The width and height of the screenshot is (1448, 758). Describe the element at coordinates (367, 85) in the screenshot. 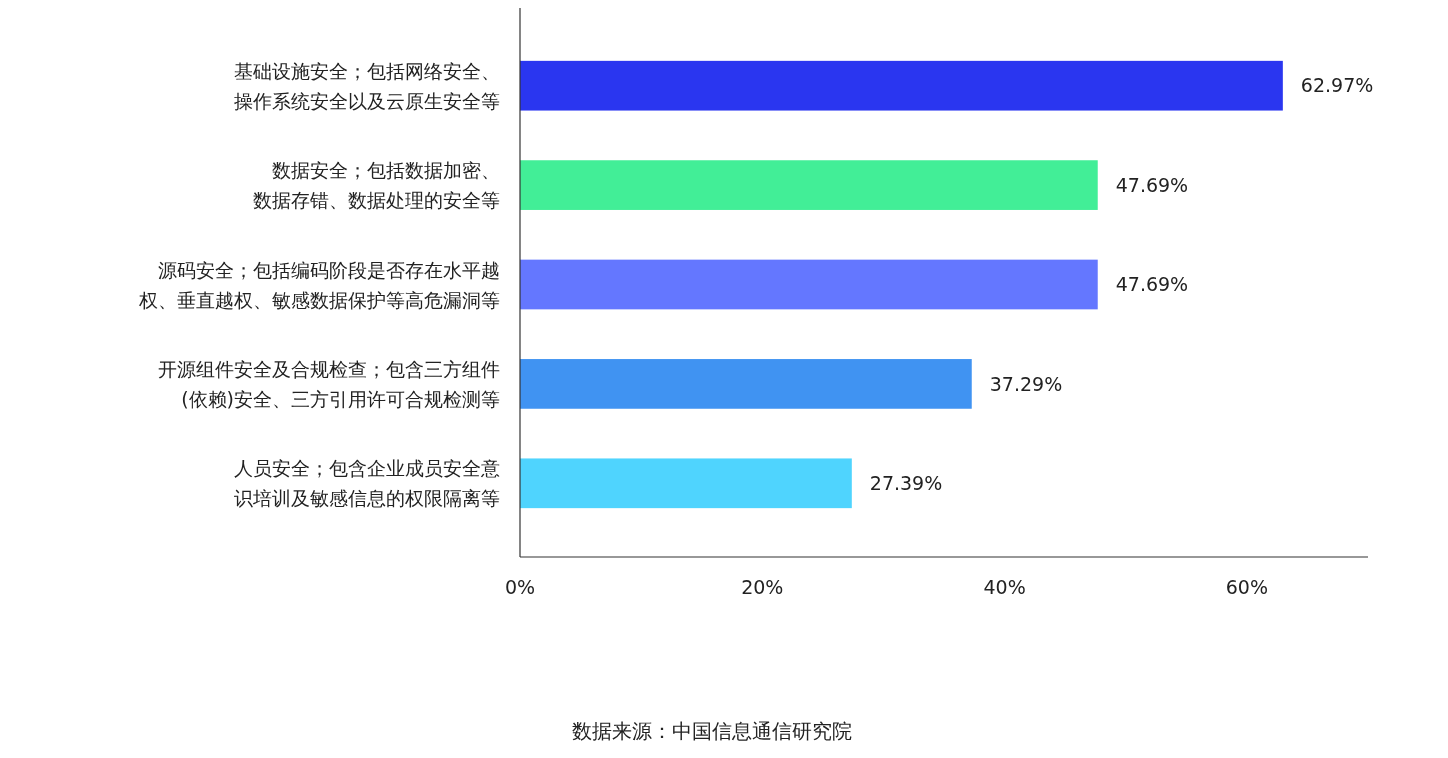

I see `y-tick-label: 基础设施安全；包括网络安全、操作系统安全以及云原生安全等` at that location.